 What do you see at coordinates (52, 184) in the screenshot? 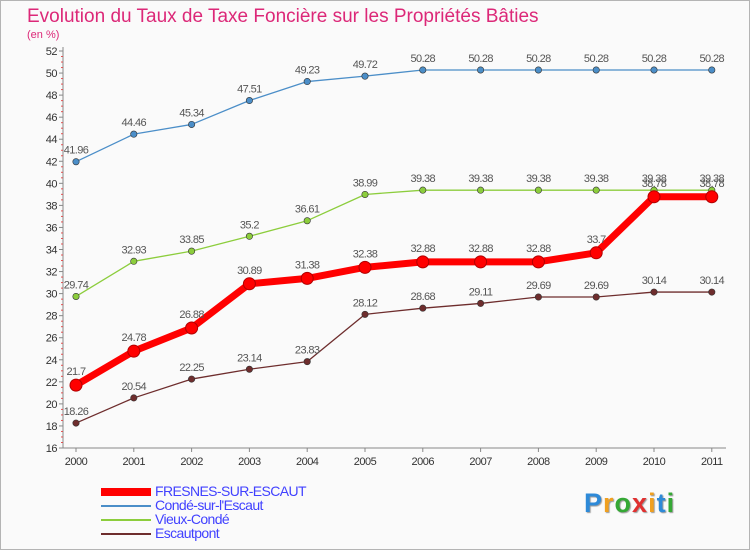
I see `y-tick-label: 40` at bounding box center [52, 184].